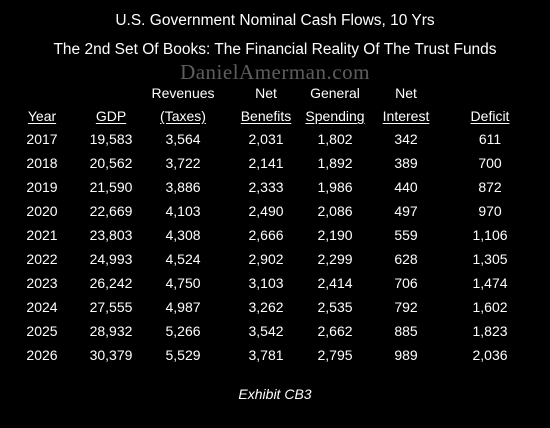 The image size is (550, 428). I want to click on table-cell-deficit: 611, so click(490, 139).